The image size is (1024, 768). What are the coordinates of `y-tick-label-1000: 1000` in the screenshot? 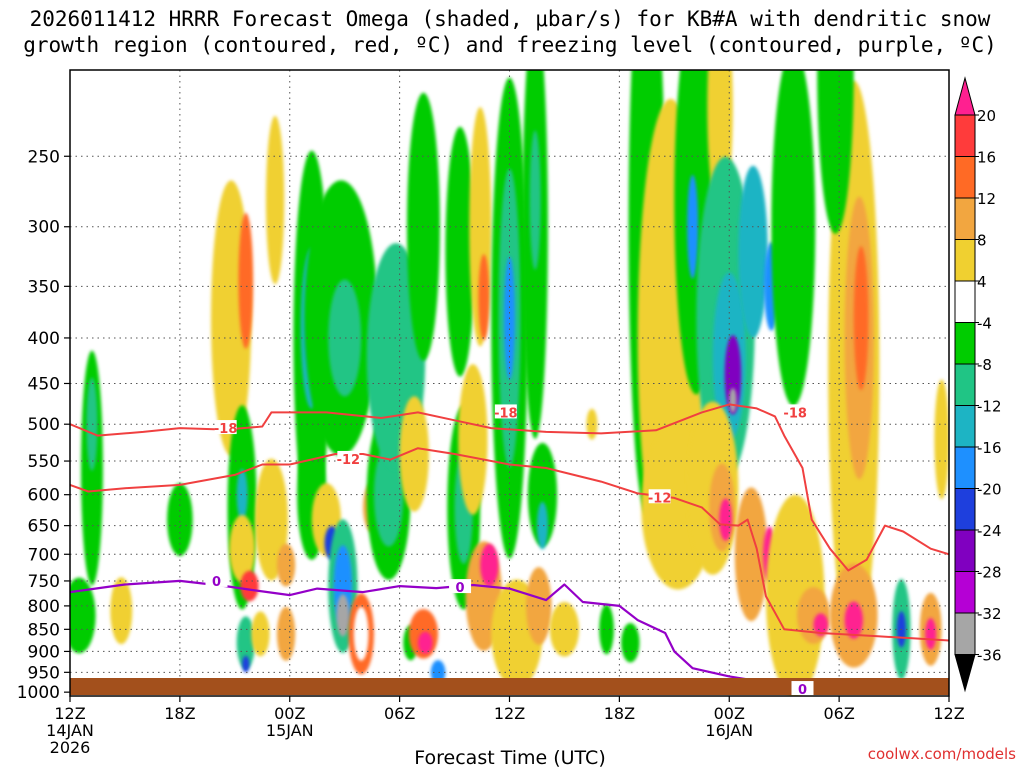 It's located at (38, 693).